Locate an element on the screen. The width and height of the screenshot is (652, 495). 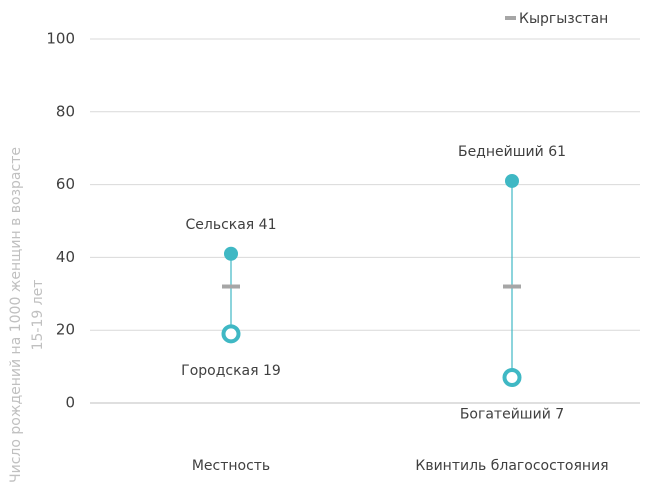
data-label: Сельская 41 is located at coordinates (230, 225).